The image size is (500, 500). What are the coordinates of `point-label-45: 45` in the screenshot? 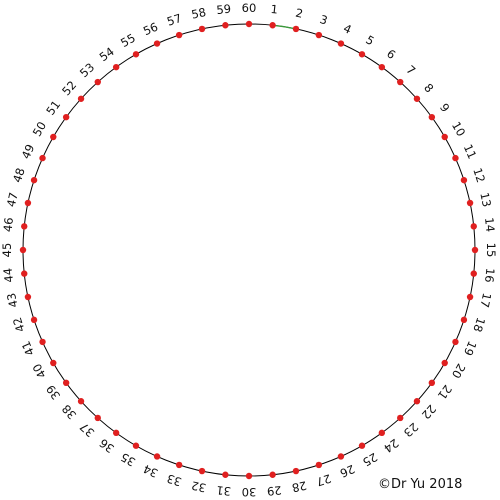 It's located at (7, 250).